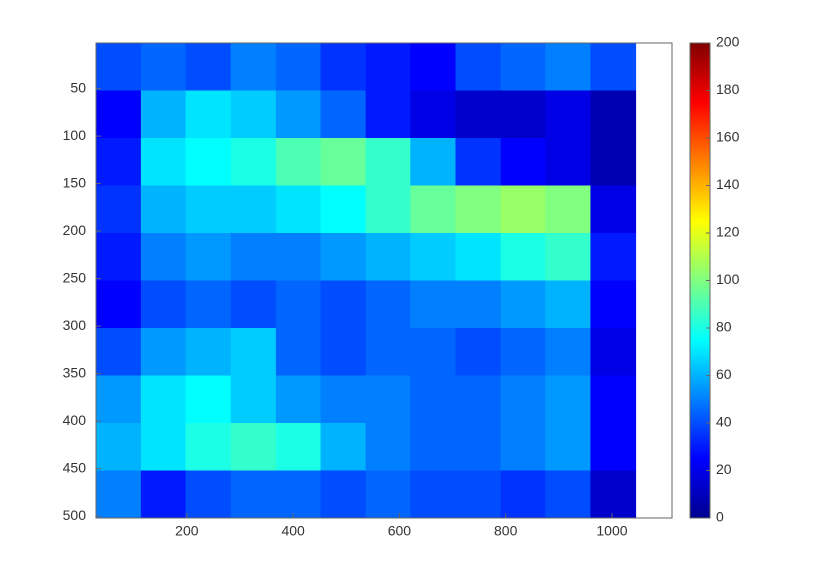  I want to click on colorbar-tick-label: 180, so click(728, 89).